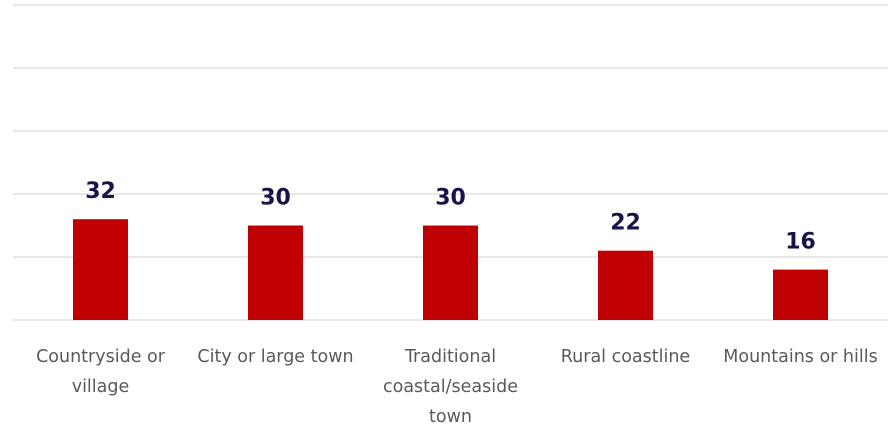 Image resolution: width=888 pixels, height=431 pixels. I want to click on x-tick-label: Rural coastline, so click(625, 357).